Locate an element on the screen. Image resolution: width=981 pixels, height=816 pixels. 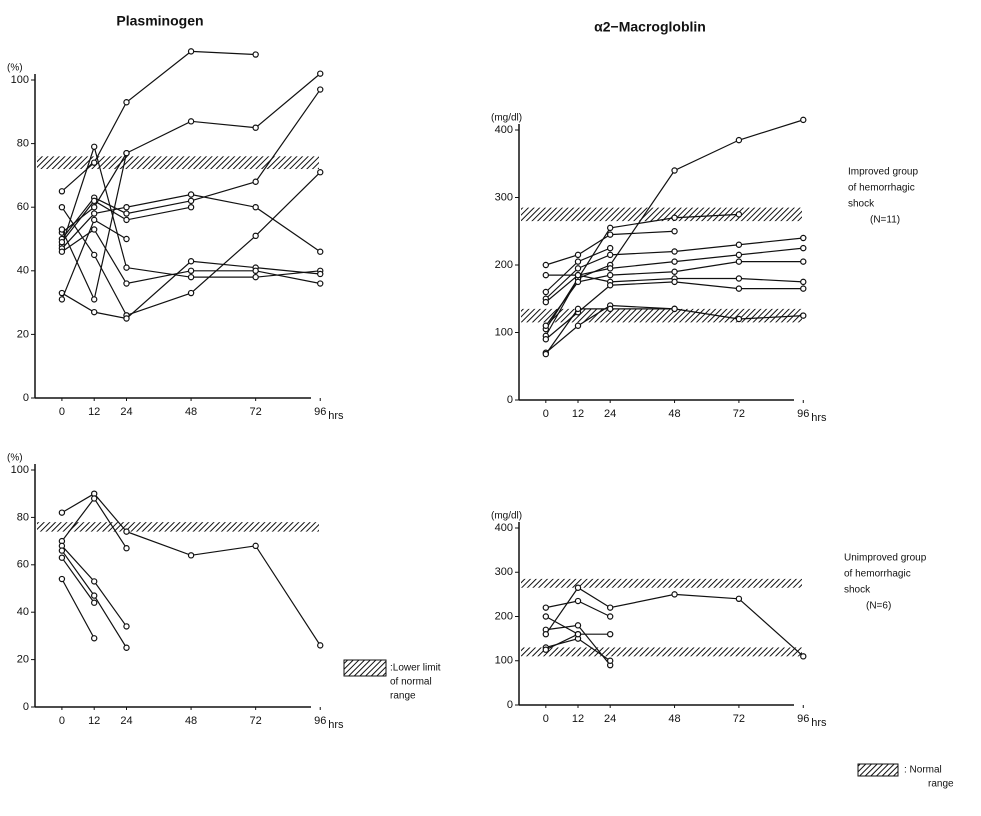
legend-note: range is located at coordinates (403, 696).